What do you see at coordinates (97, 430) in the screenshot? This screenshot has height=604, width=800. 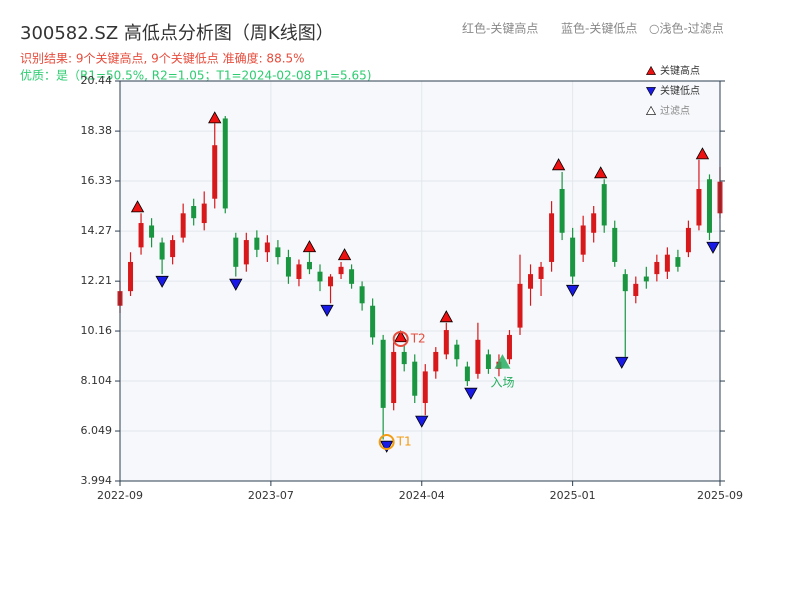 I see `y-tick-label: 6.049` at bounding box center [97, 430].